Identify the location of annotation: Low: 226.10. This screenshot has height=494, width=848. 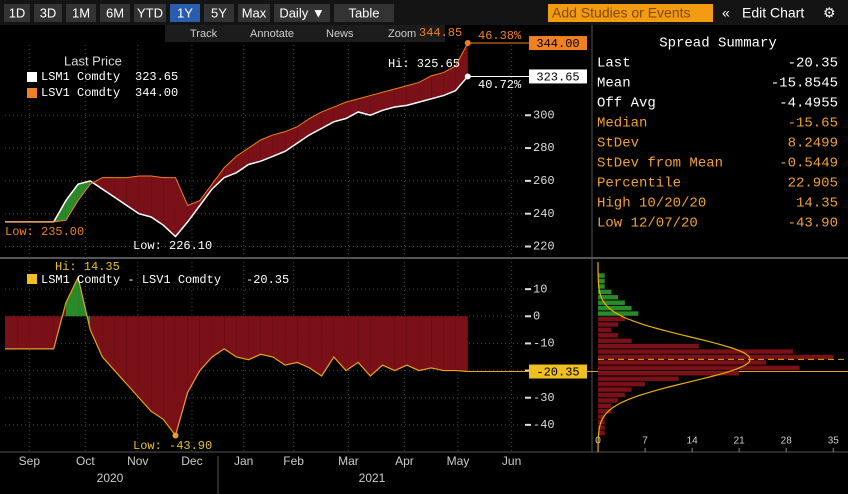
(172, 246).